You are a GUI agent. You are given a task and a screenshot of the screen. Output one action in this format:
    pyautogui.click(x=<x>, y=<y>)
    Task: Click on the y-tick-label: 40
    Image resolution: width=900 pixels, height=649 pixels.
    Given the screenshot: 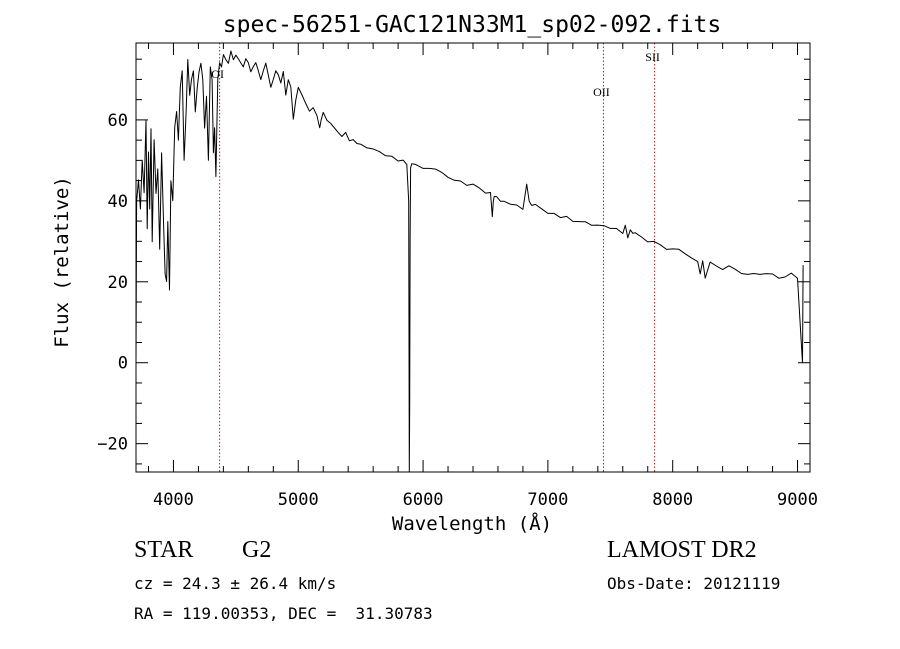 What is the action you would take?
    pyautogui.click(x=118, y=202)
    